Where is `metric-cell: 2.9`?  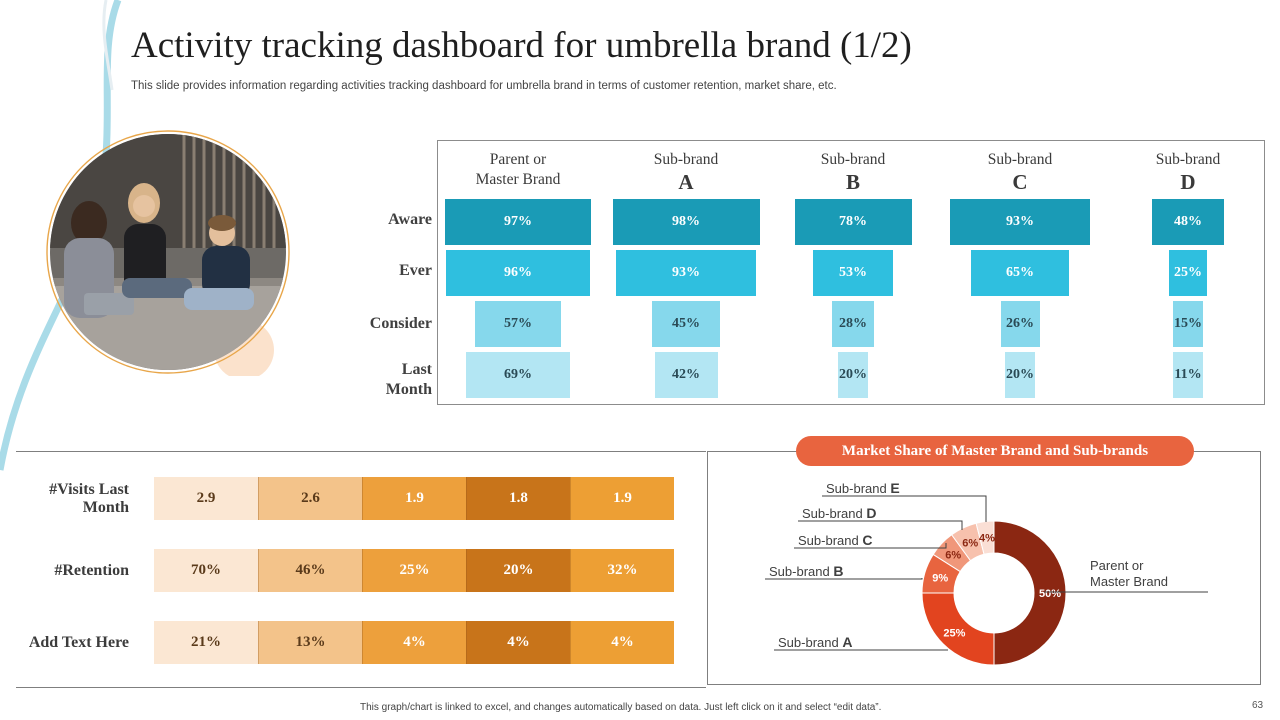 metric-cell: 2.9 is located at coordinates (206, 498).